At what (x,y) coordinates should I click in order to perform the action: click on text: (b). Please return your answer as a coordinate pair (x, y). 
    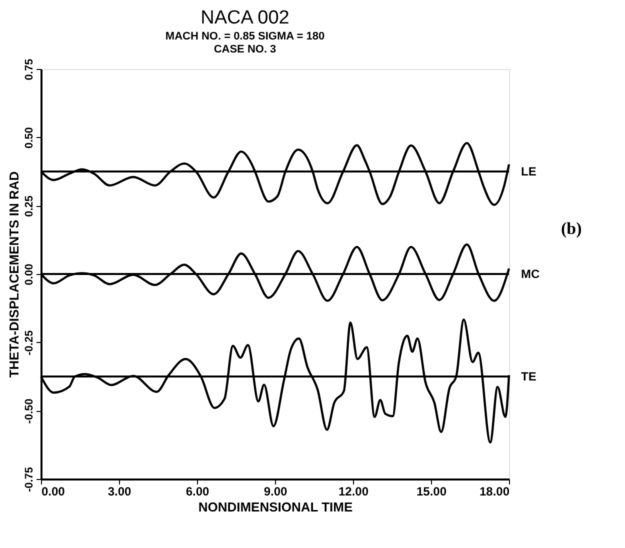
    Looking at the image, I should click on (571, 228).